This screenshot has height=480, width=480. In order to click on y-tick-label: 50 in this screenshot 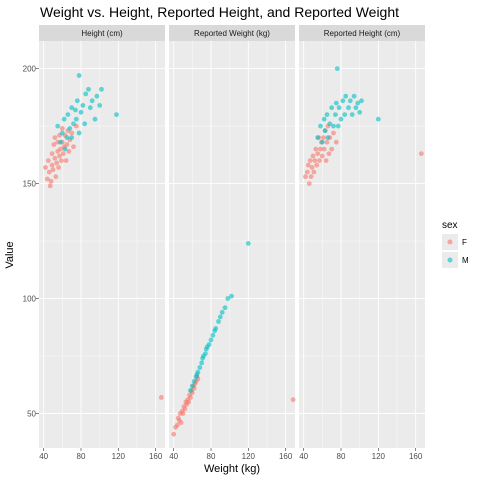, I will do `click(31, 414)`.